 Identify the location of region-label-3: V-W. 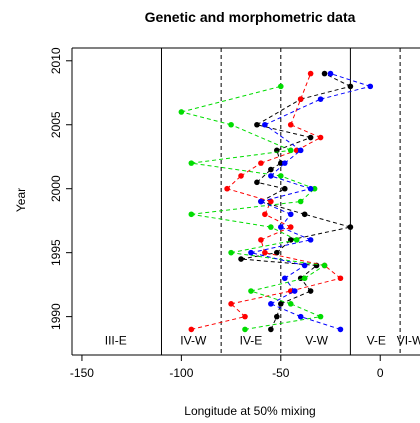
(316, 341).